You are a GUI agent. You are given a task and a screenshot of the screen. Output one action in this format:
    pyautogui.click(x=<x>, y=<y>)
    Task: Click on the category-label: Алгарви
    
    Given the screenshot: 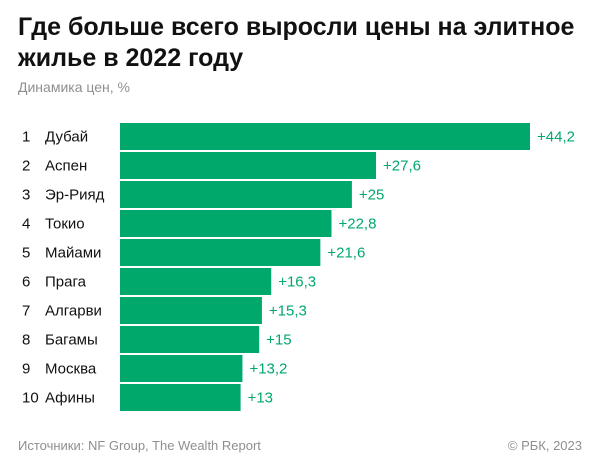 What is the action you would take?
    pyautogui.click(x=73, y=311)
    